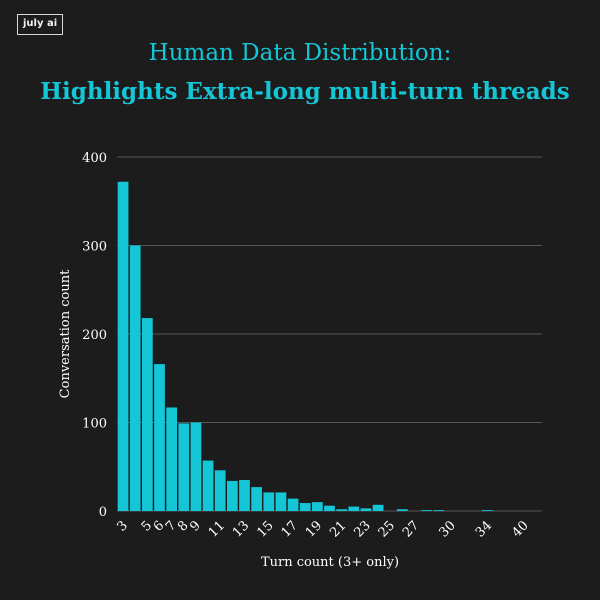  I want to click on x-tick-label: 17, so click(290, 529).